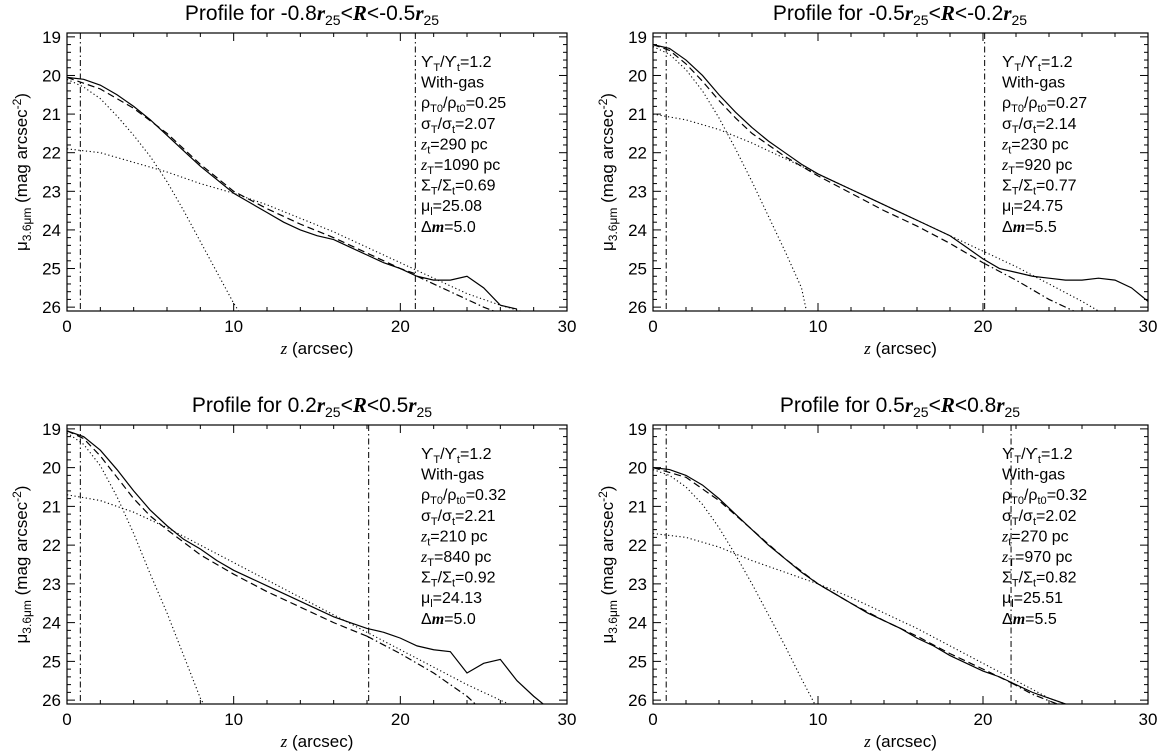 Image resolution: width=1163 pixels, height=753 pixels. Describe the element at coordinates (455, 559) in the screenshot. I see `parameter-annotation: zT=840 pc` at that location.